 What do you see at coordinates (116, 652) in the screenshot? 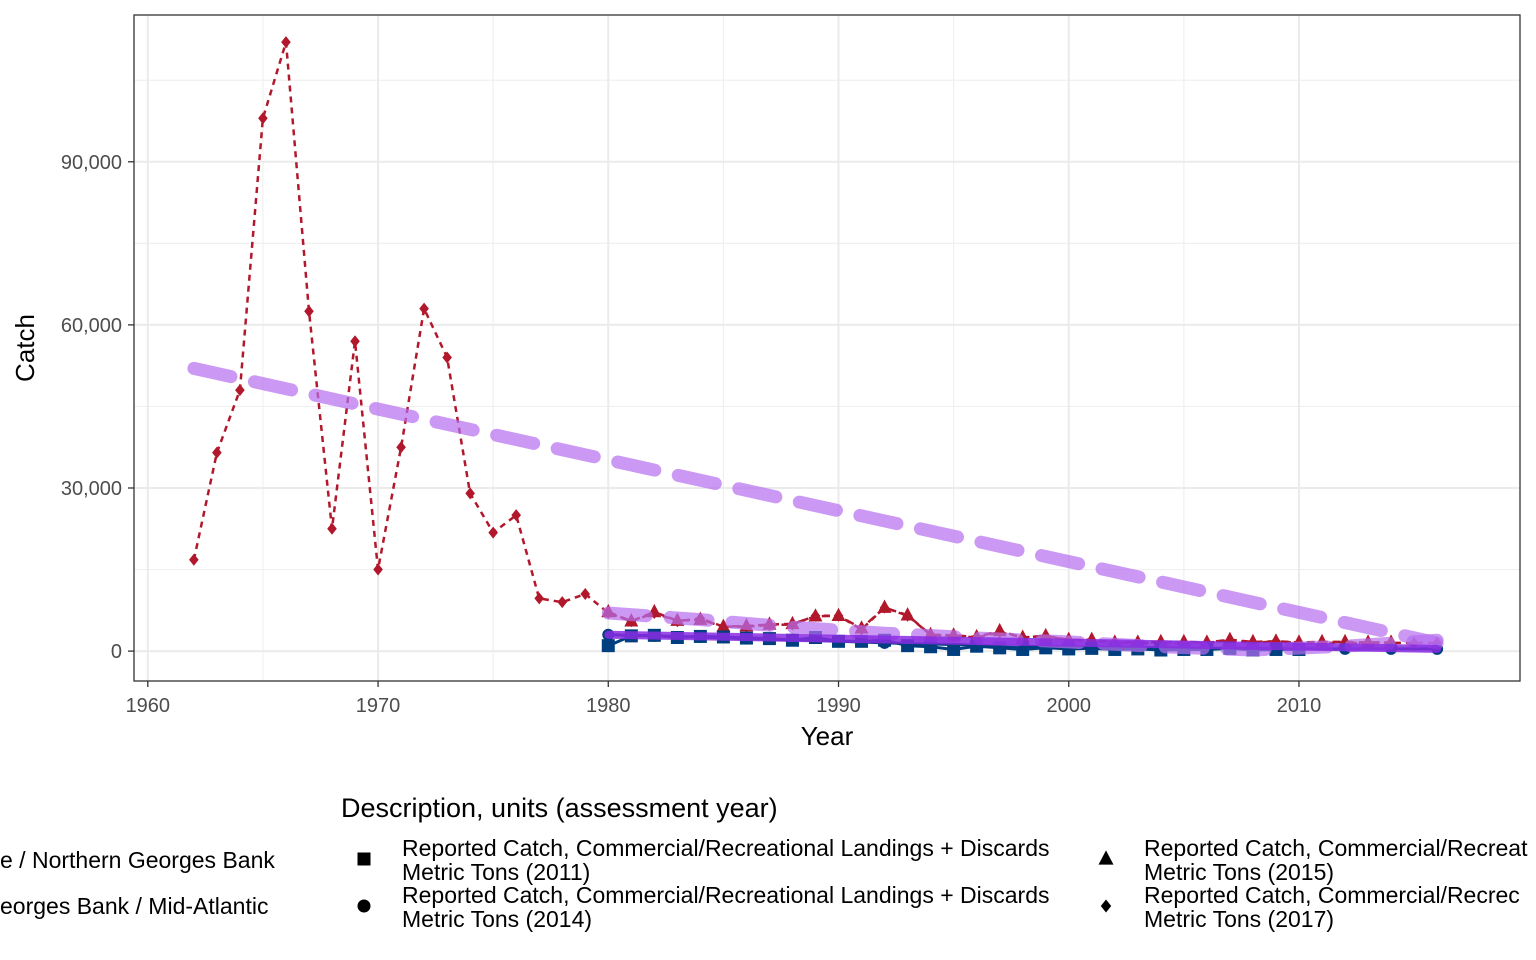
I see `y-tick-label: 0` at bounding box center [116, 652].